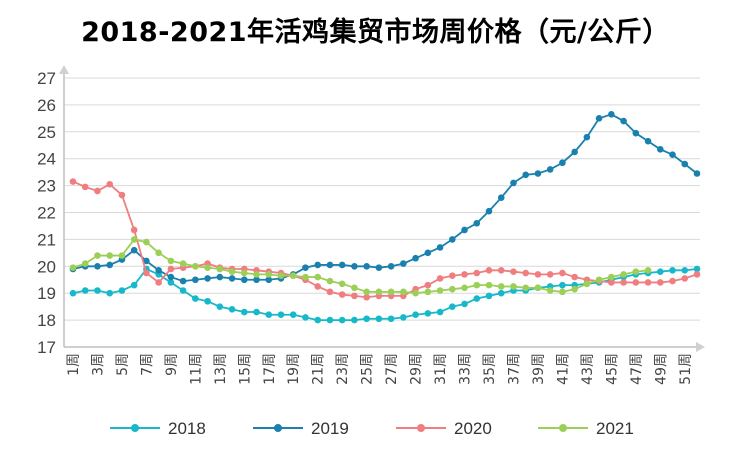 This screenshot has height=464, width=751. Describe the element at coordinates (342, 265) in the screenshot. I see `point-2019-23周` at that location.